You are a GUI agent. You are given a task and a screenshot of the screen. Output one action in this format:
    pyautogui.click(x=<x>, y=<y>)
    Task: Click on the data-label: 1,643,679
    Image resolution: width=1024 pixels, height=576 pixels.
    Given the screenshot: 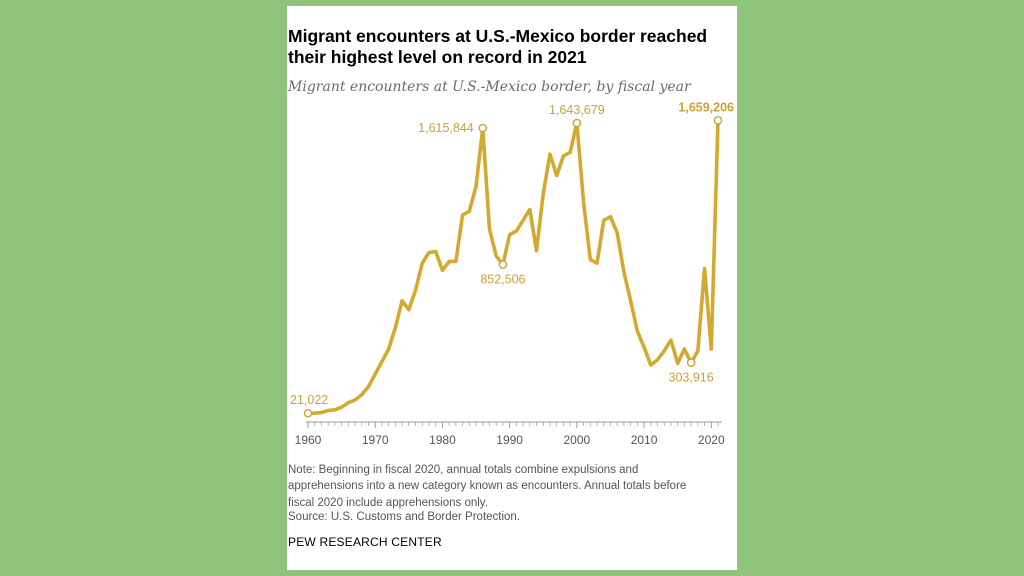 What is the action you would take?
    pyautogui.click(x=577, y=110)
    